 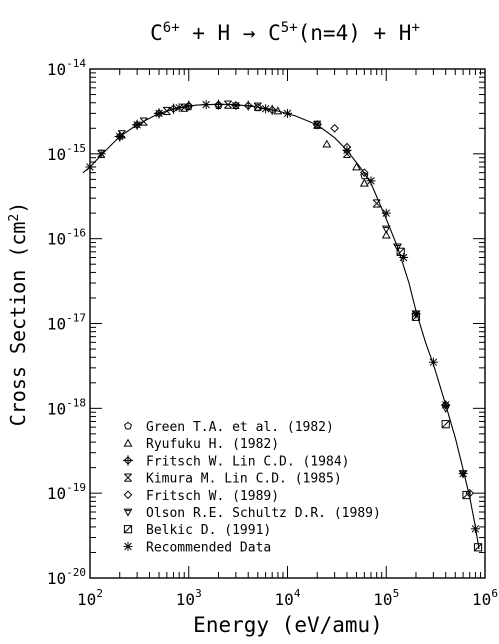 What do you see at coordinates (14, 218) in the screenshot?
I see `ylabel-sup: 2` at bounding box center [14, 218].